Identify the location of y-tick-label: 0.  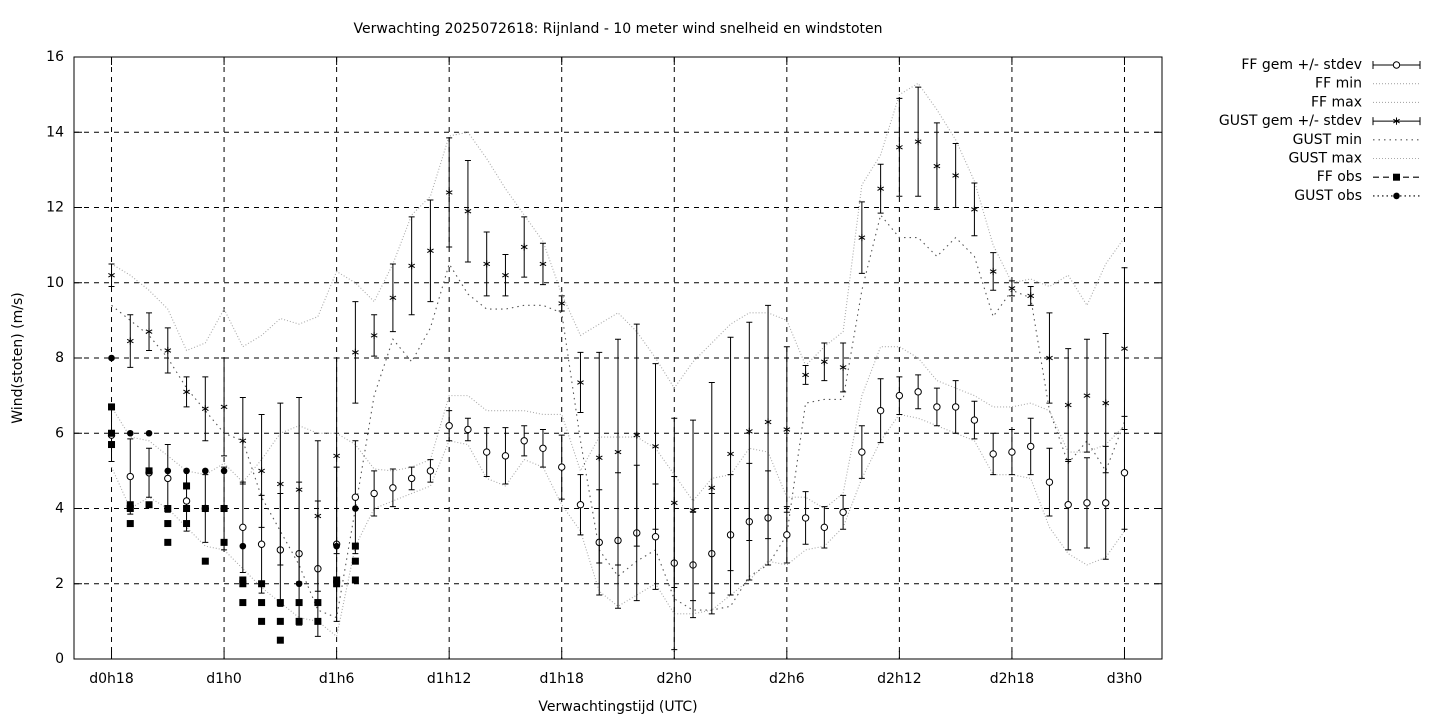
(59, 659).